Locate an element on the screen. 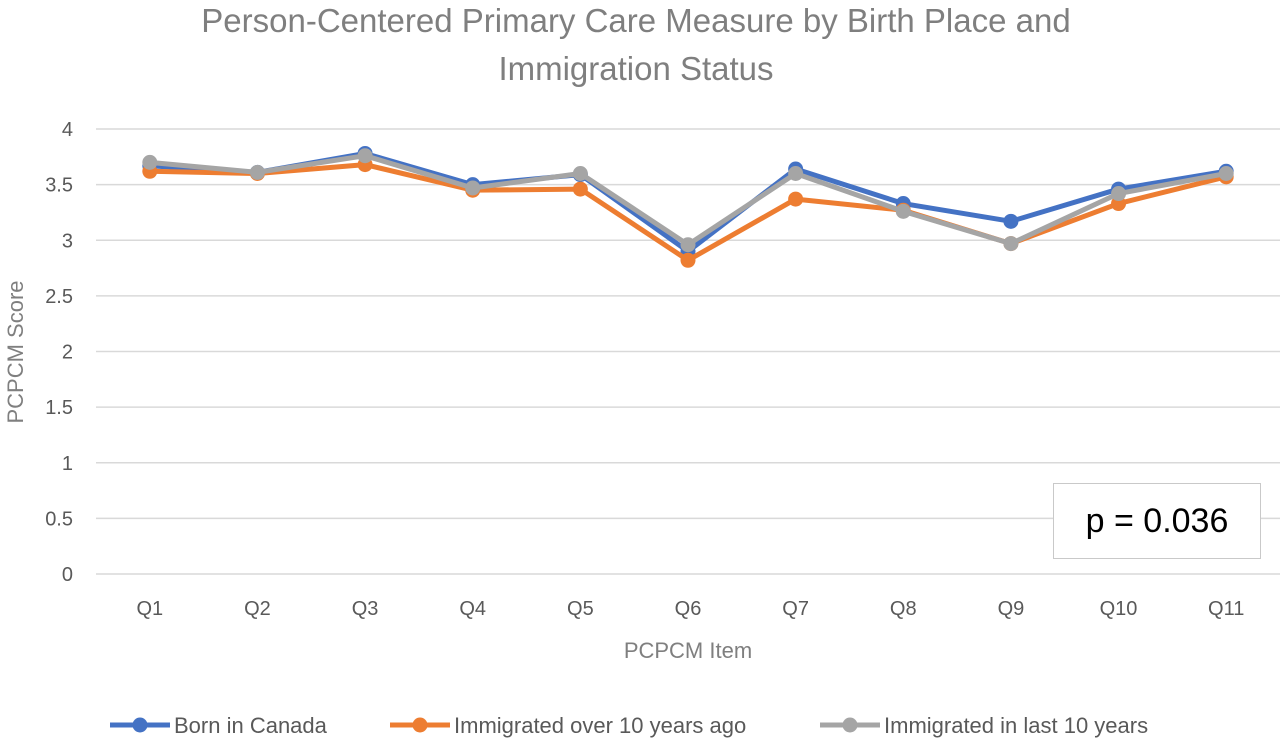  x-tick-label: Q9 is located at coordinates (1011, 609).